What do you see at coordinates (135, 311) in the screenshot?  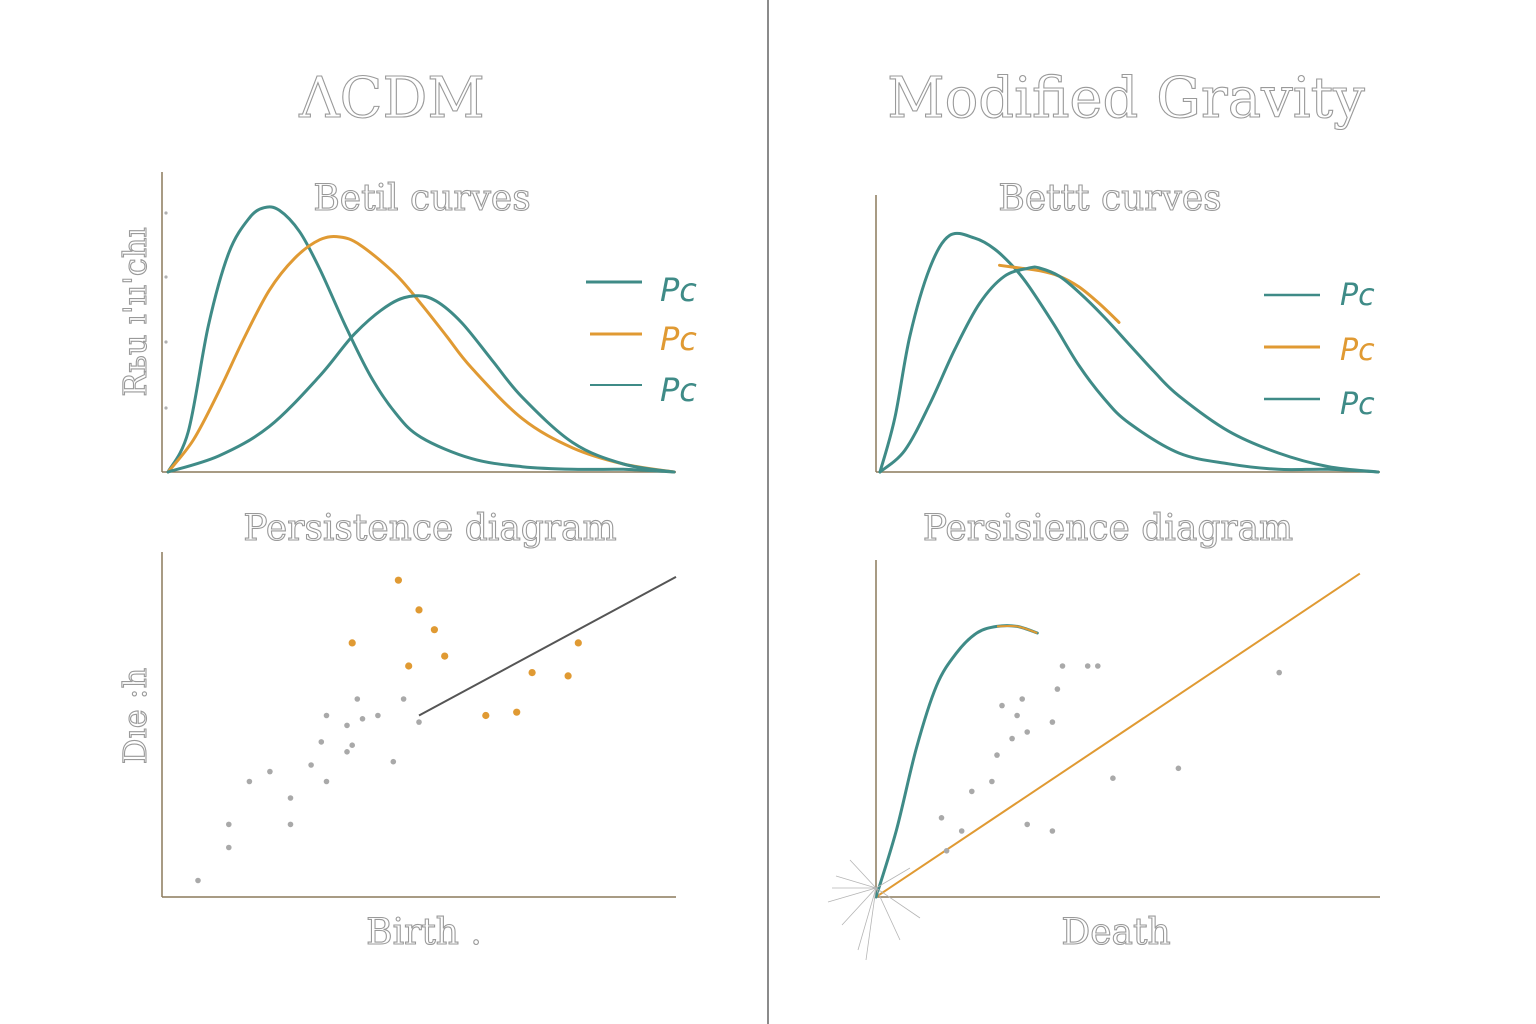 I see `y-axis-label: Rьu ı'ıı'chı` at bounding box center [135, 311].